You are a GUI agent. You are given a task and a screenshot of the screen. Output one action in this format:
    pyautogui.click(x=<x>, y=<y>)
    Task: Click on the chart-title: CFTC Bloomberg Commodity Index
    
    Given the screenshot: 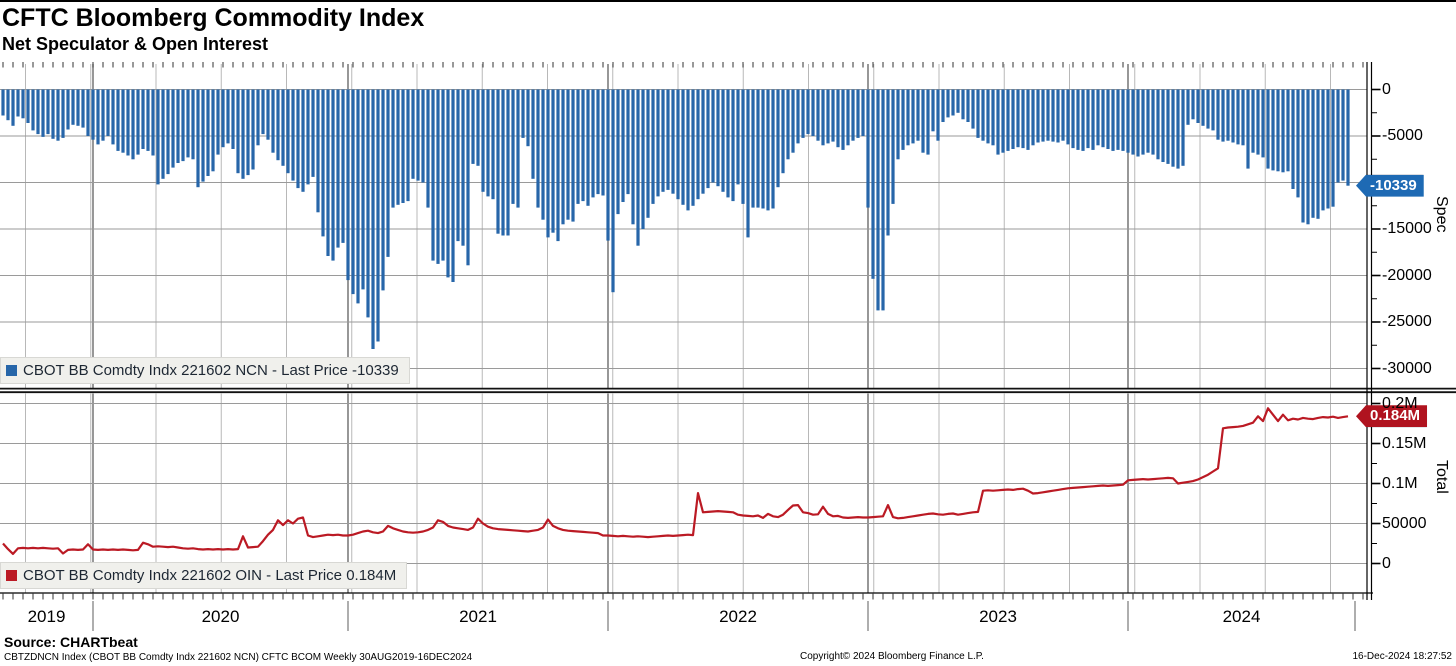 What is the action you would take?
    pyautogui.click(x=213, y=18)
    